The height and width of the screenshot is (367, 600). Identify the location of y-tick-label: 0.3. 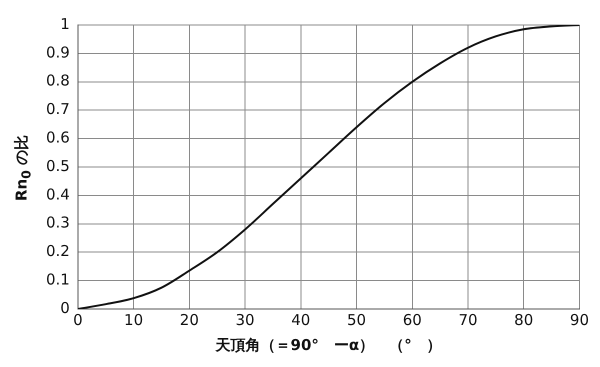
(58, 223).